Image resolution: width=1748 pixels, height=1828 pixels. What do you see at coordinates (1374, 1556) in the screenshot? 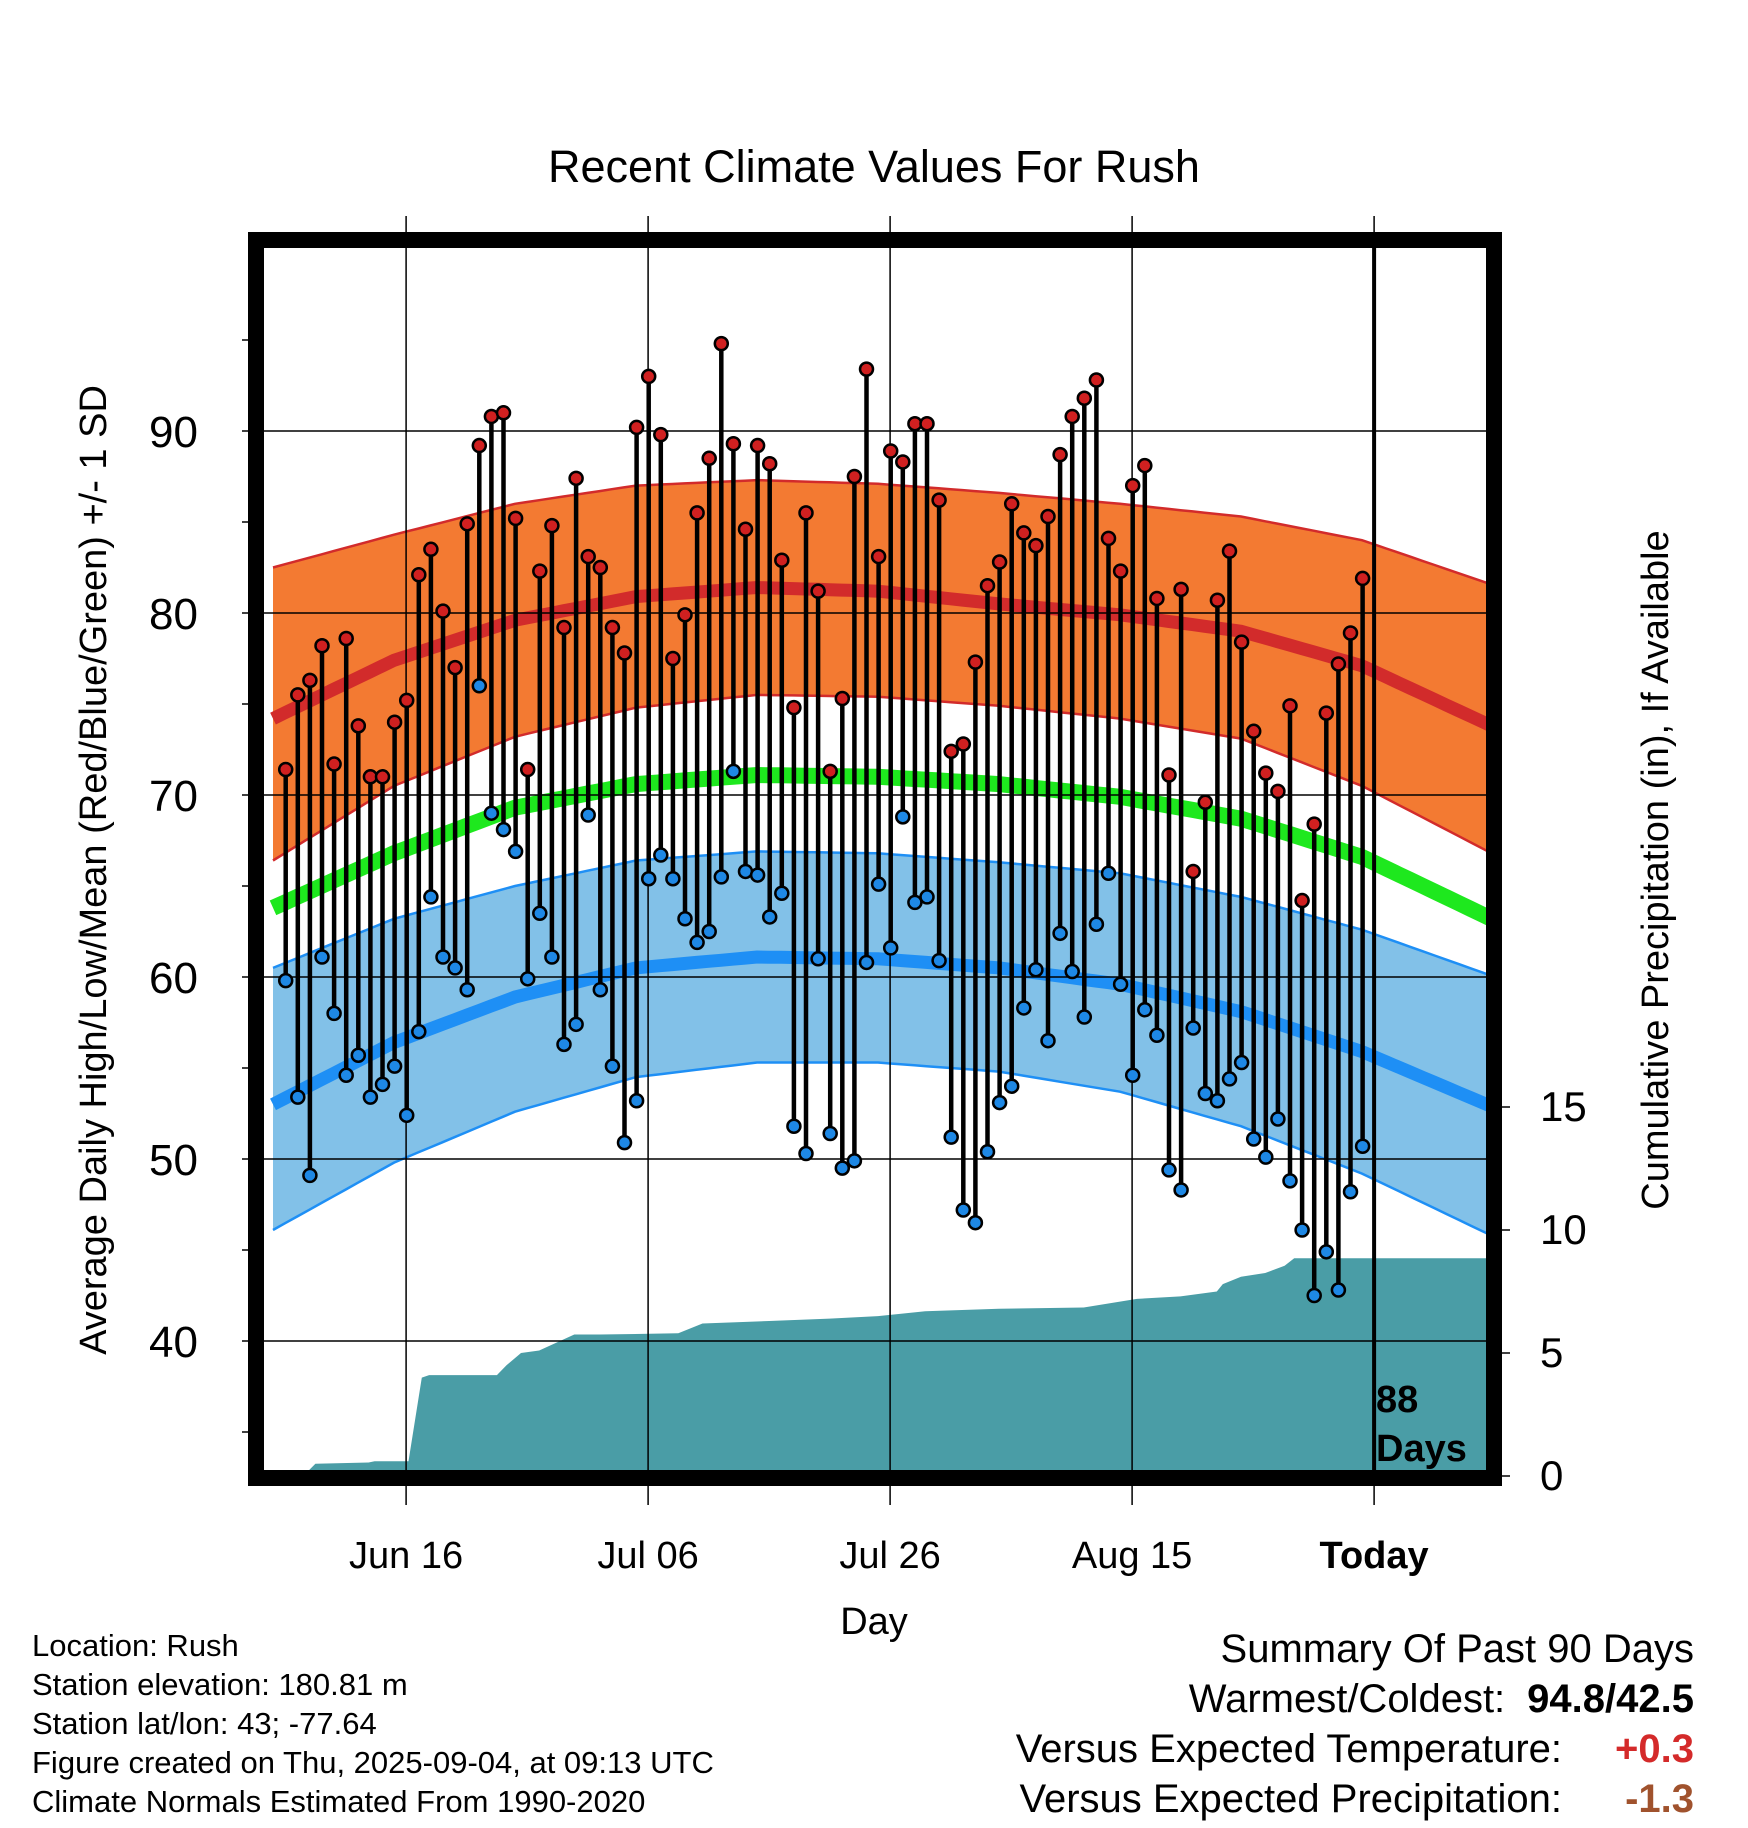
I see `x-tick-label: Today` at bounding box center [1374, 1556].